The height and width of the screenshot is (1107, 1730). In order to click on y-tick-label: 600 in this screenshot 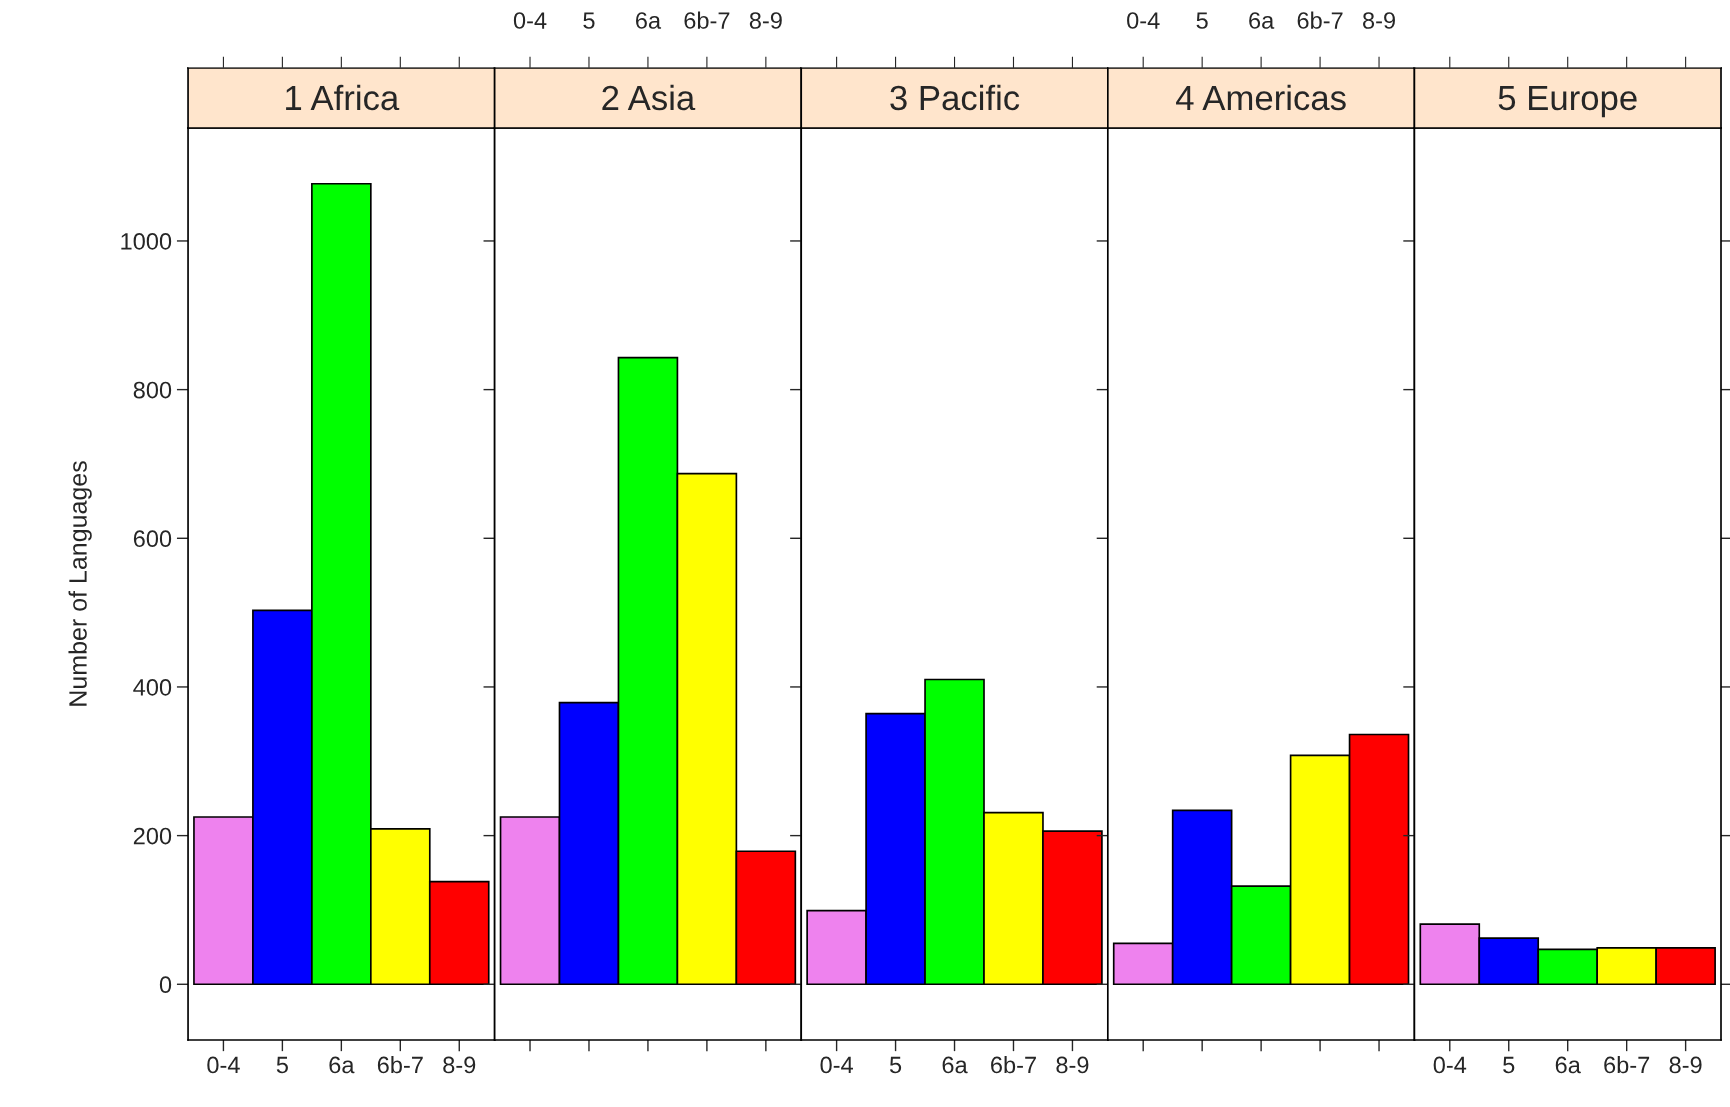, I will do `click(152, 539)`.